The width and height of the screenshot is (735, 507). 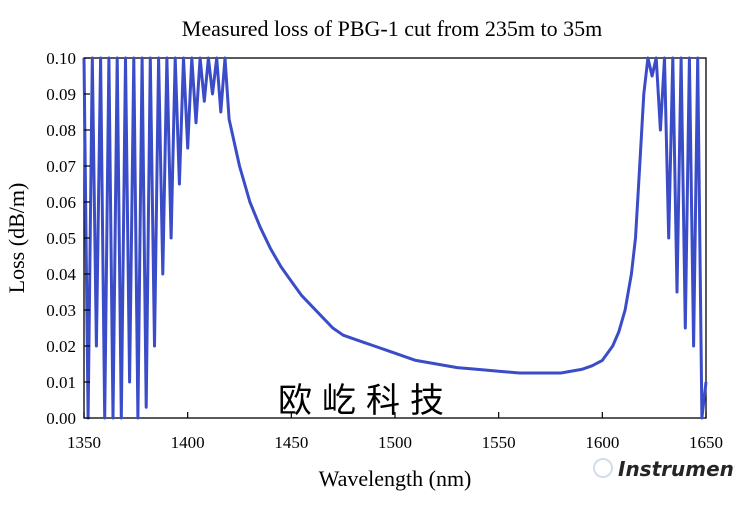 What do you see at coordinates (61, 166) in the screenshot?
I see `y-tick-label: 0.07` at bounding box center [61, 166].